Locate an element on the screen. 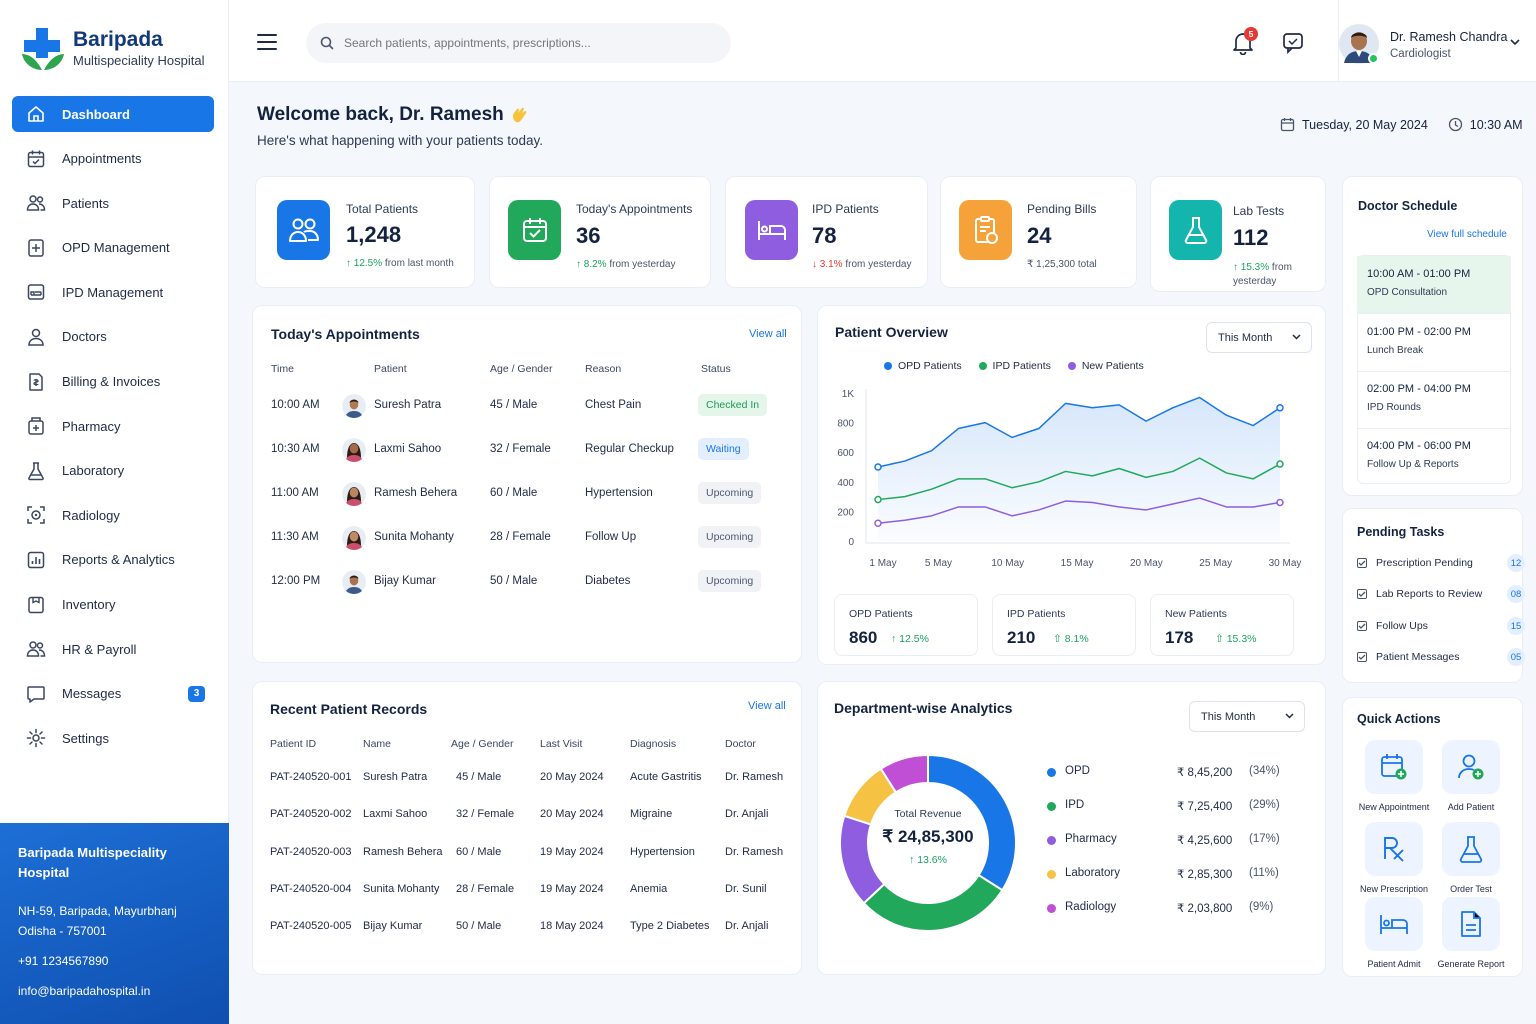 The image size is (1536, 1024). calendar-check-icon is located at coordinates (534, 230).